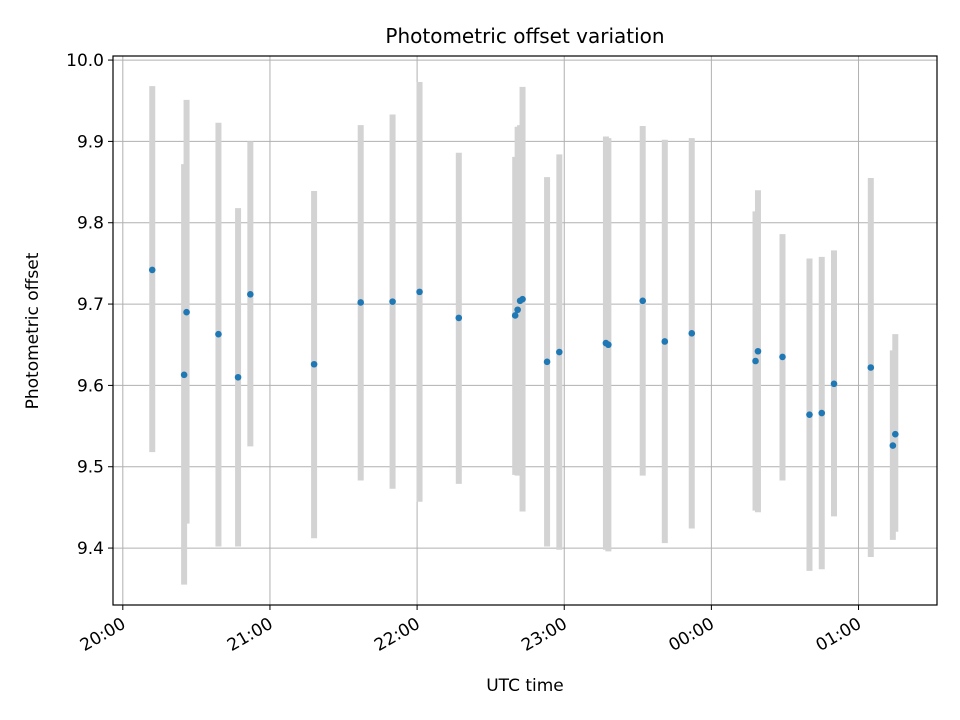  I want to click on y-tick-label: 9.7, so click(90, 305).